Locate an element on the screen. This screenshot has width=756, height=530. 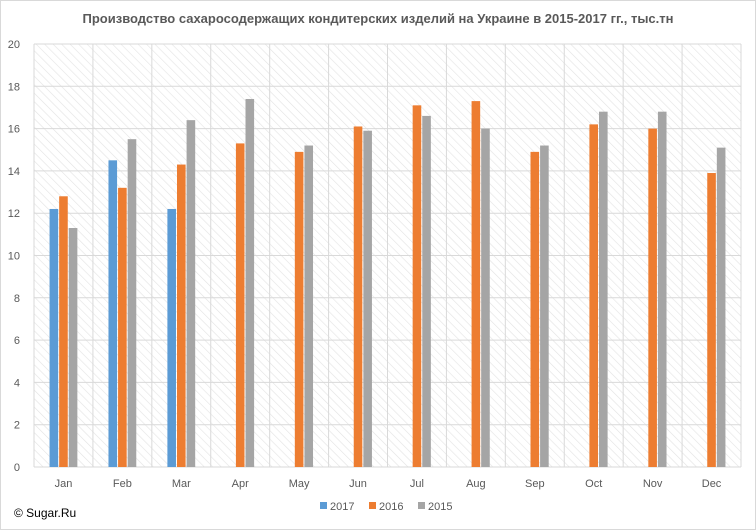
y-tick-label: 12 is located at coordinates (14, 214).